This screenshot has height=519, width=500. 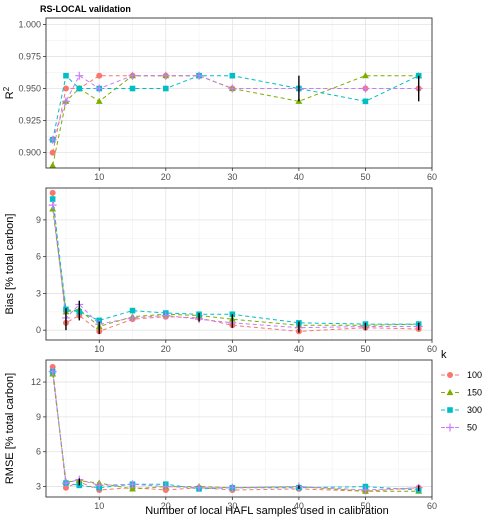 What do you see at coordinates (38, 330) in the screenshot?
I see `y-tick-label: 0` at bounding box center [38, 330].